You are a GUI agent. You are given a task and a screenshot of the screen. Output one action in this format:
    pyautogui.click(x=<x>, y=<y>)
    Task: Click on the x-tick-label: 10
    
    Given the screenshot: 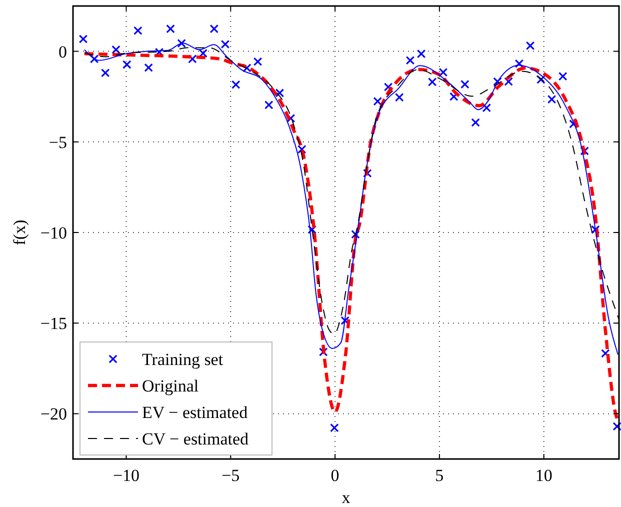 What is the action you would take?
    pyautogui.click(x=543, y=475)
    